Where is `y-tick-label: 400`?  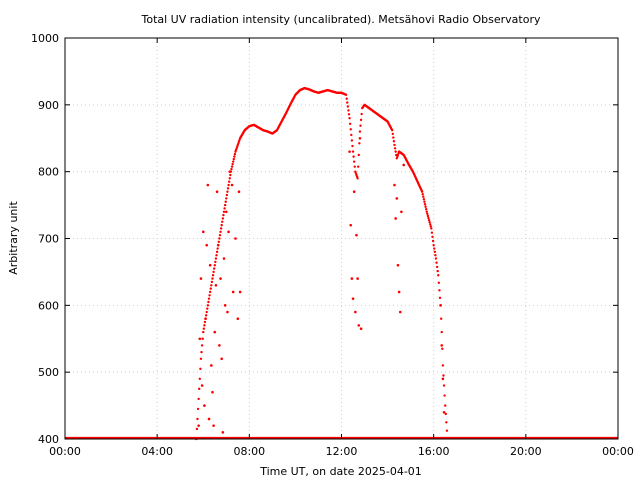 y-tick-label: 400 is located at coordinates (48, 439).